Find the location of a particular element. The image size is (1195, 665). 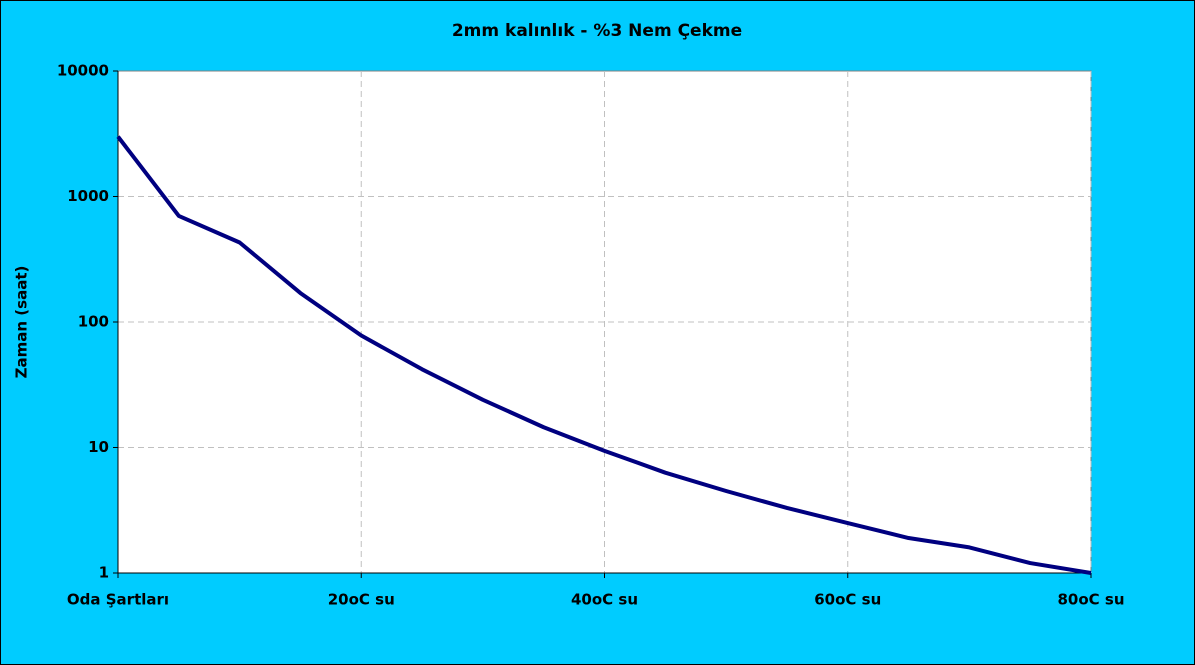

y-tick-label: 10 is located at coordinates (98, 447).